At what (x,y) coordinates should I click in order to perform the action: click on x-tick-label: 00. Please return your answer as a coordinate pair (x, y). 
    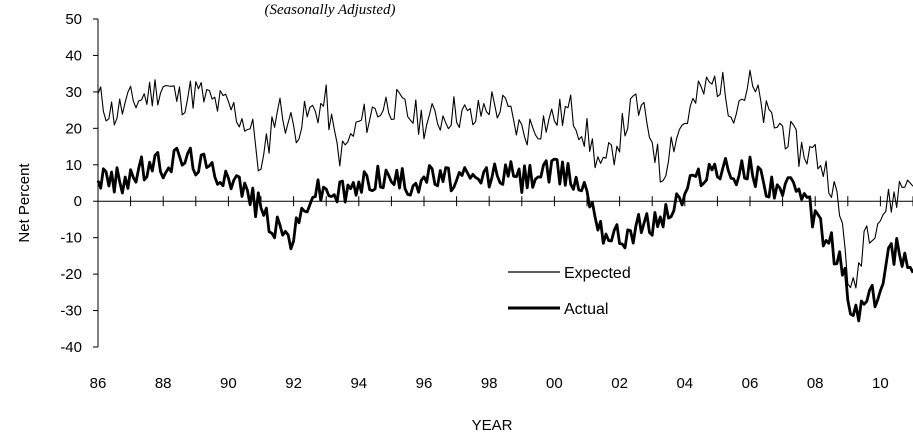
    Looking at the image, I should click on (554, 383).